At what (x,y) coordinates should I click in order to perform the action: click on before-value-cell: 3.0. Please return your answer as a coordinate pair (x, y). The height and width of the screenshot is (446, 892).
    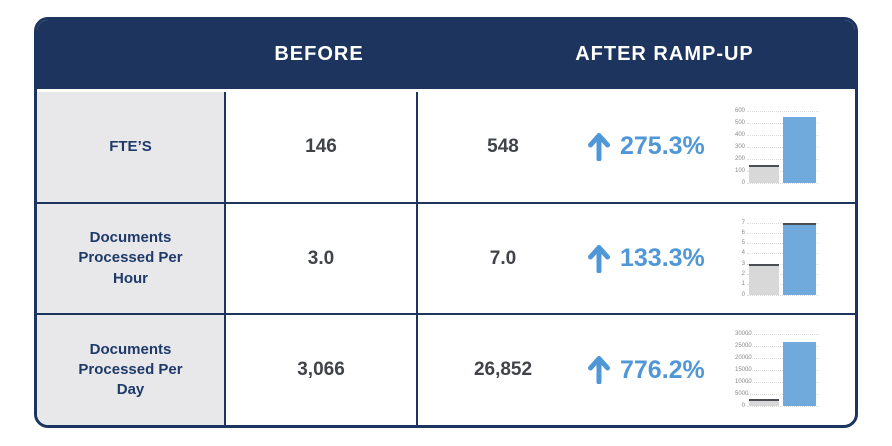
    Looking at the image, I should click on (322, 258).